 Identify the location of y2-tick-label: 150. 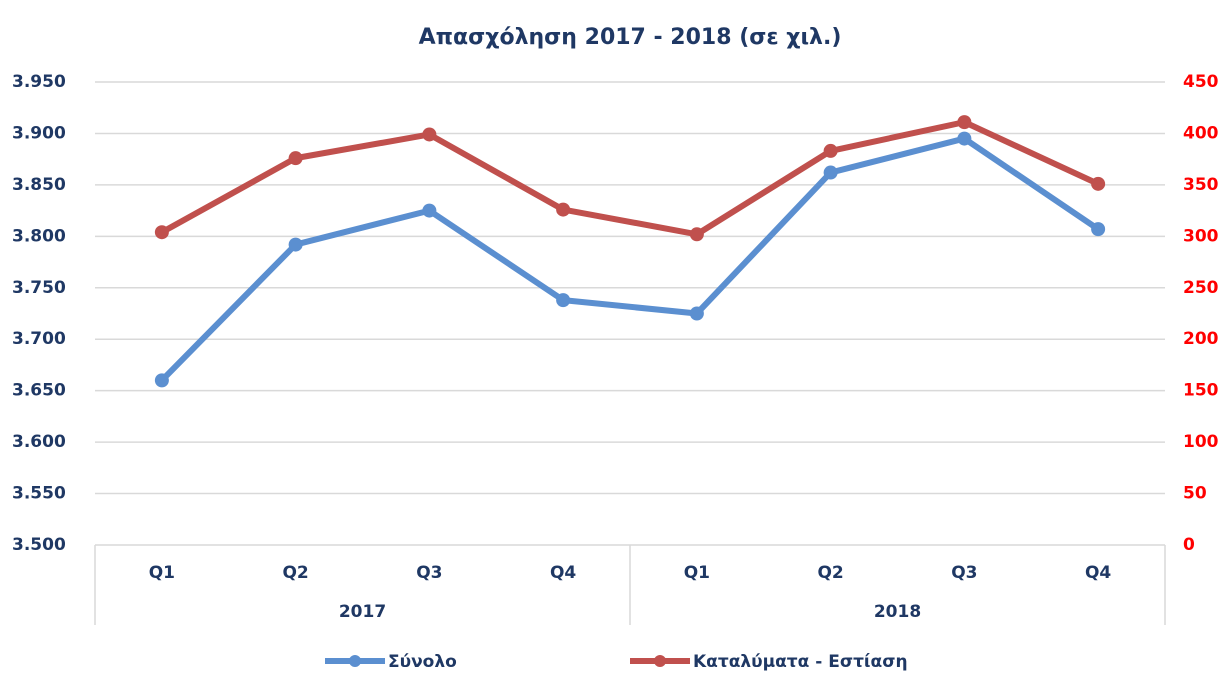
(1201, 391).